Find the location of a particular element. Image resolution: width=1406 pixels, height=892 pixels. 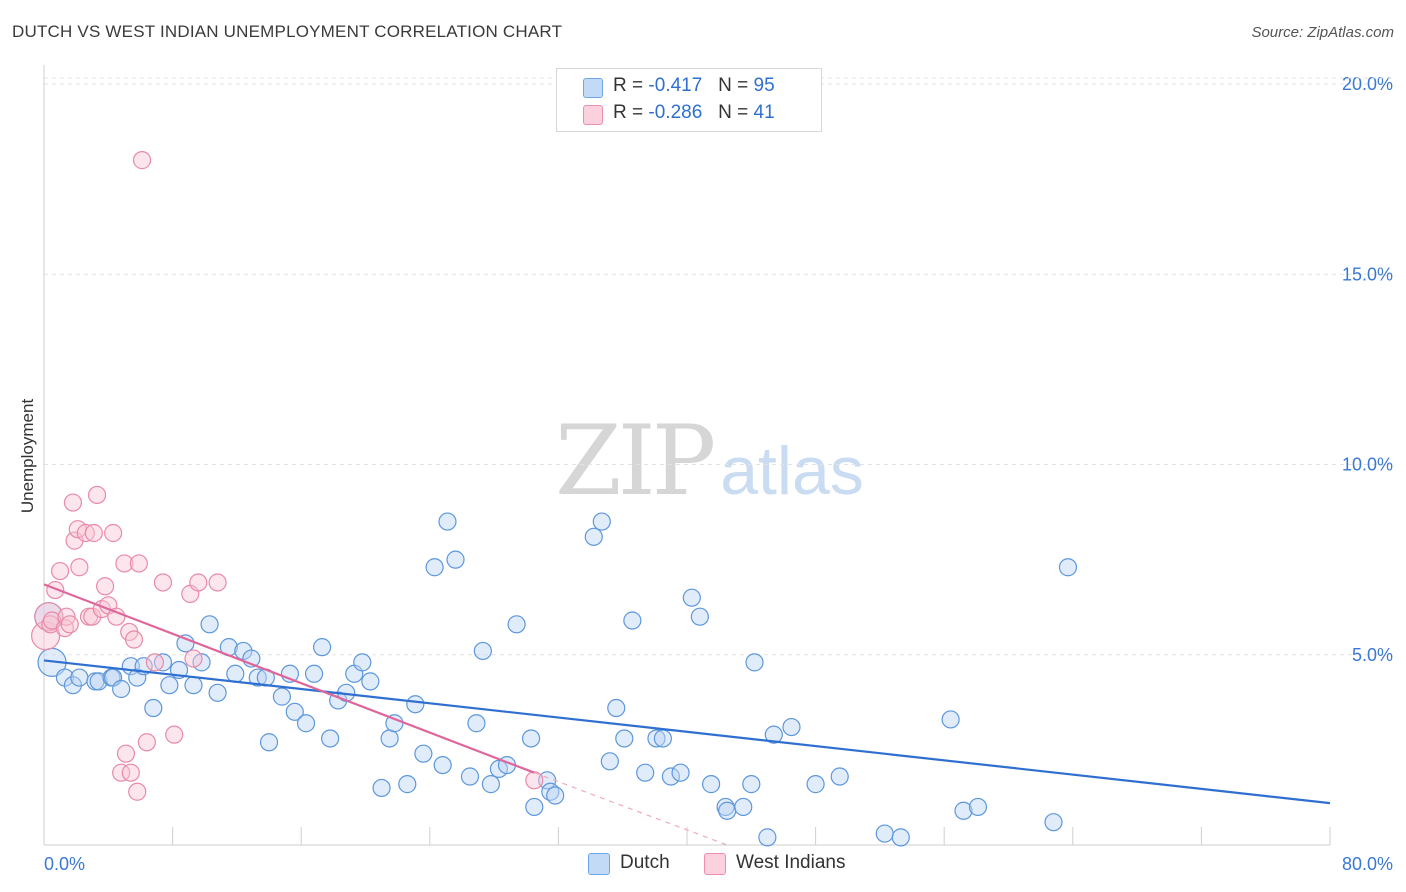

legend-swatch-west-indians is located at coordinates (593, 115).